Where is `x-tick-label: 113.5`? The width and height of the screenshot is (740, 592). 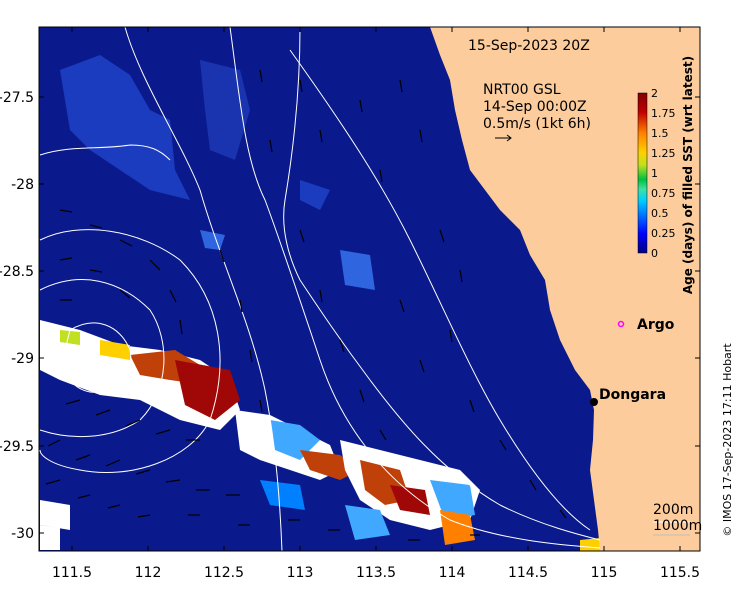 x-tick-label: 113.5 is located at coordinates (376, 573).